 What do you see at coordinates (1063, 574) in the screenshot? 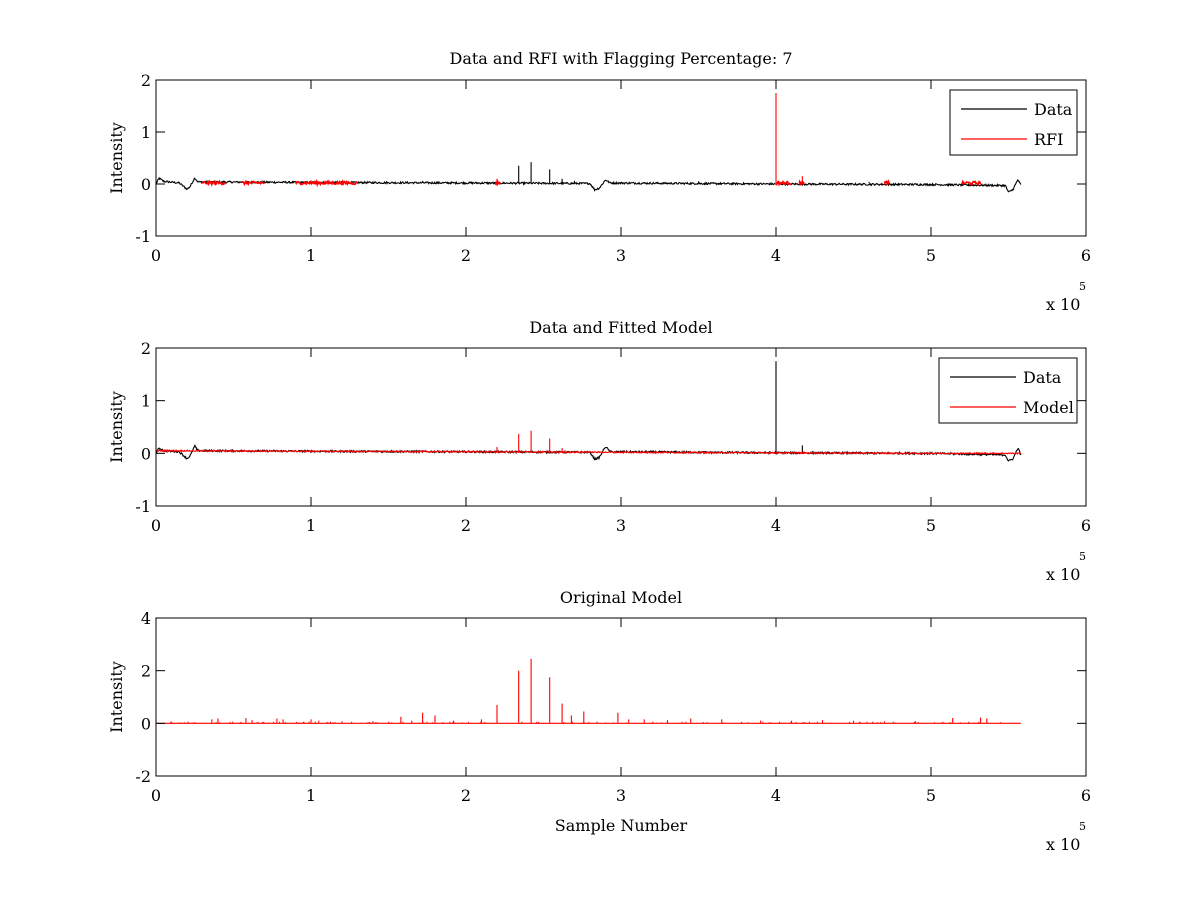
I see `panel-2-exponent-base: x 10` at bounding box center [1063, 574].